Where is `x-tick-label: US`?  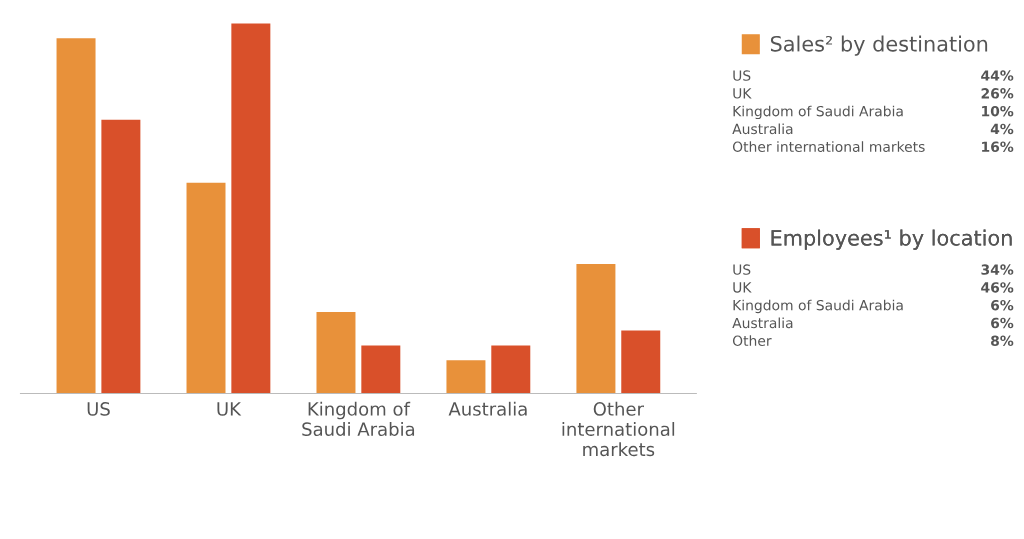 x-tick-label: US is located at coordinates (98, 409).